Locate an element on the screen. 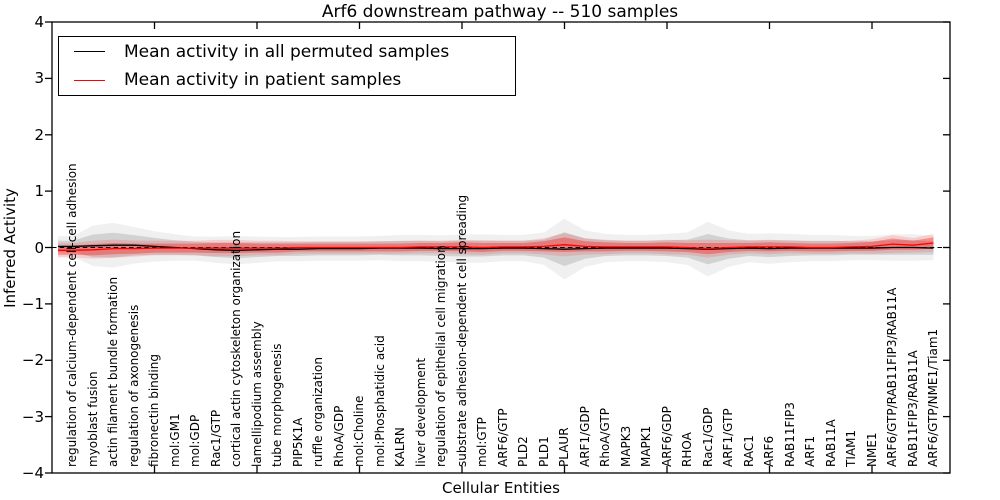  x-tick-label: RhoA/GTP is located at coordinates (605, 437).